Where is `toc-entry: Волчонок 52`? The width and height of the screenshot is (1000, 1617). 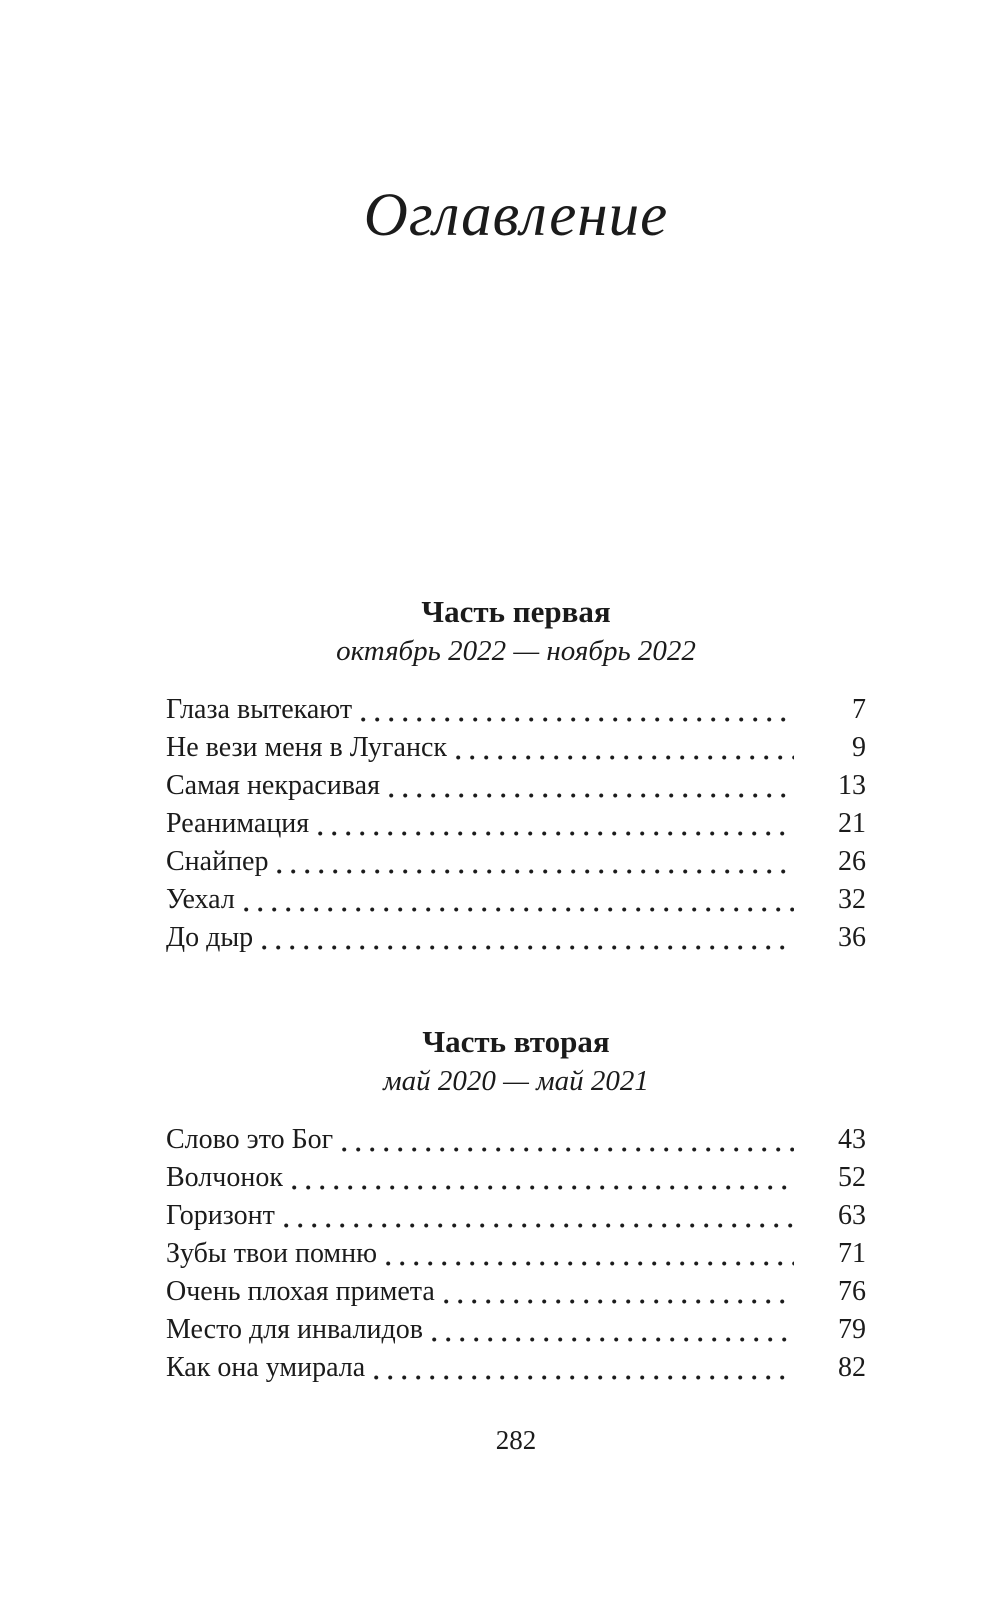
toc-entry: Волчонок 52 is located at coordinates (516, 1178).